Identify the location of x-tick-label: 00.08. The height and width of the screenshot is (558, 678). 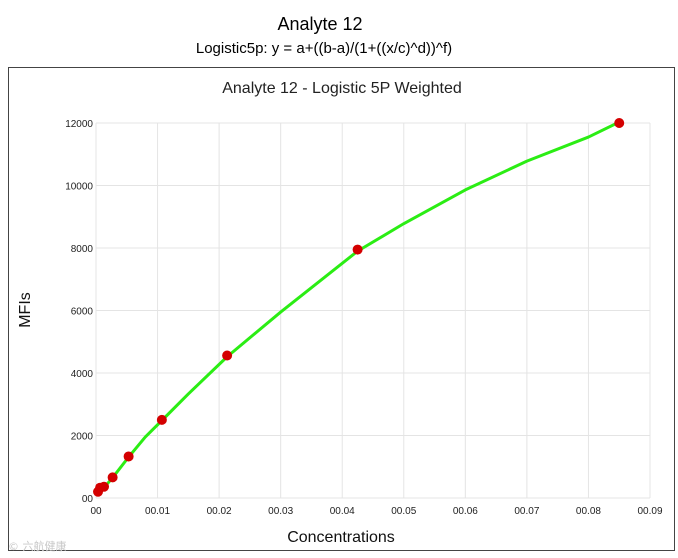
(588, 511).